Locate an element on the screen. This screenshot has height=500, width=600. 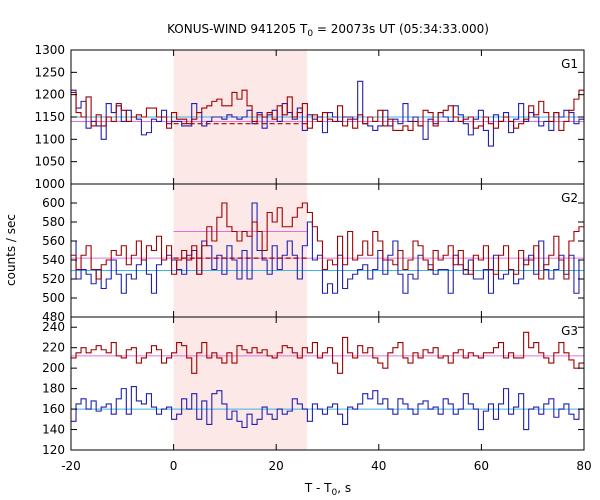
series-a-g1 is located at coordinates (327, 110).